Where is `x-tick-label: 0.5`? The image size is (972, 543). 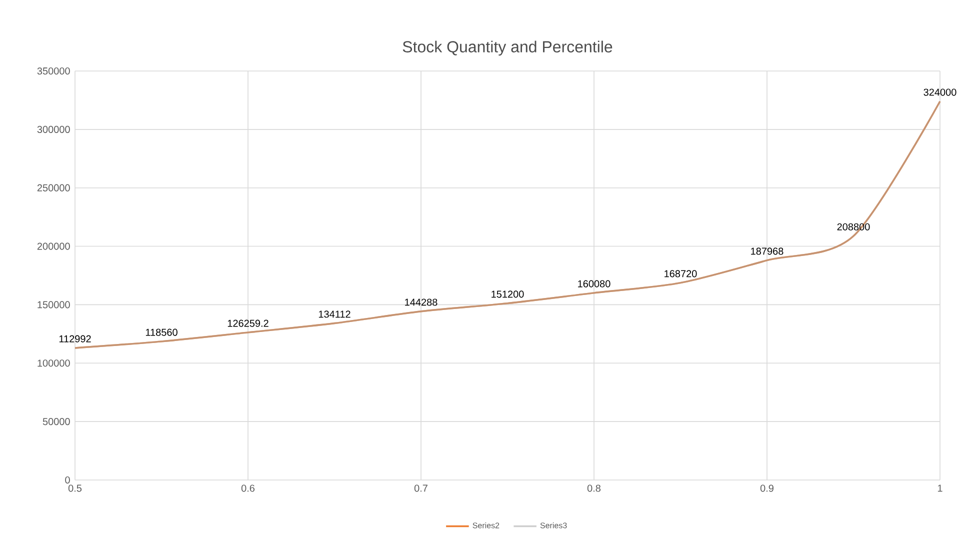 x-tick-label: 0.5 is located at coordinates (75, 488).